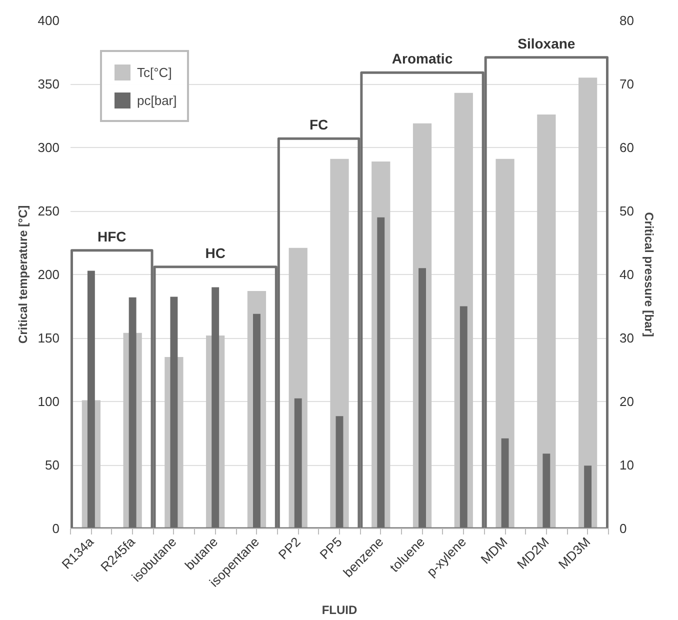  Describe the element at coordinates (157, 100) in the screenshot. I see `legend-label: pc[bar]` at that location.